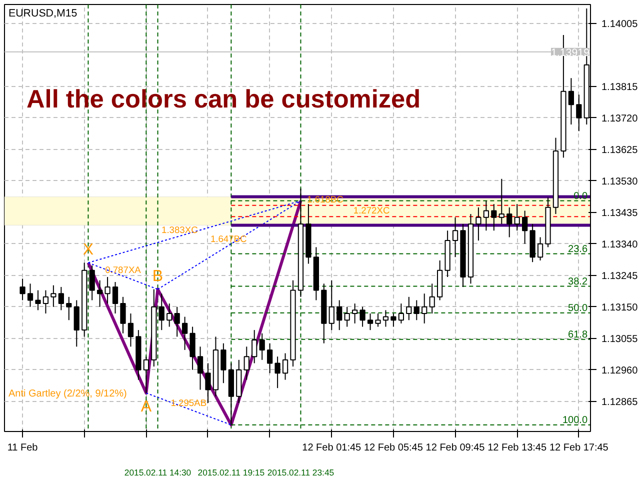  What do you see at coordinates (579, 448) in the screenshot?
I see `x-tick-label: 12 Feb 17:45` at bounding box center [579, 448].